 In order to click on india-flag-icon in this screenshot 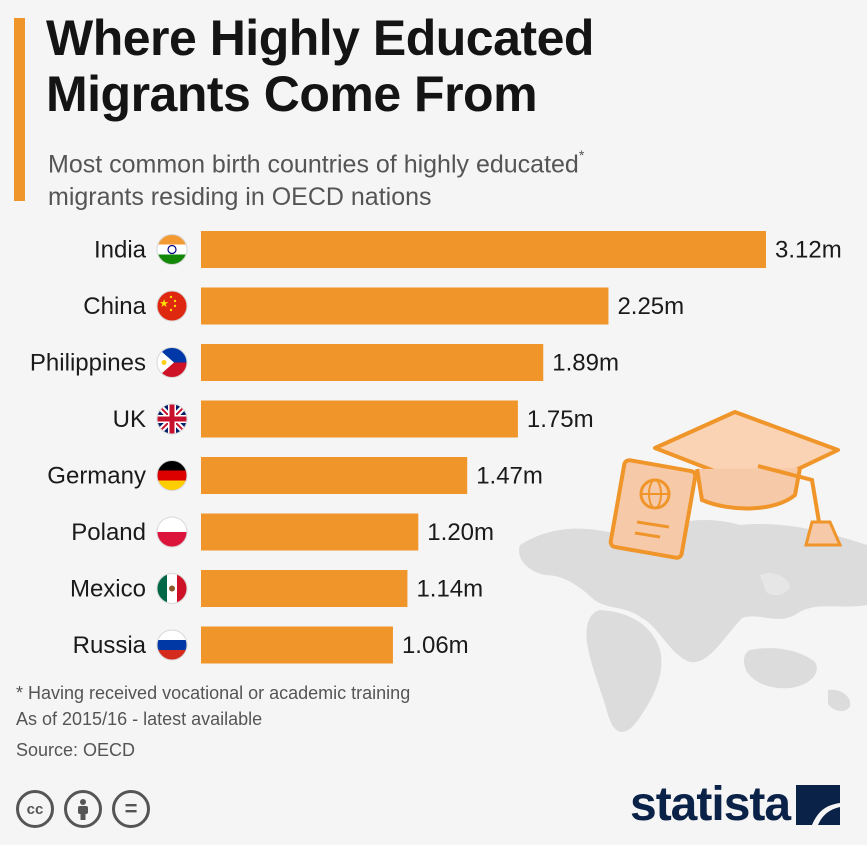, I will do `click(172, 249)`.